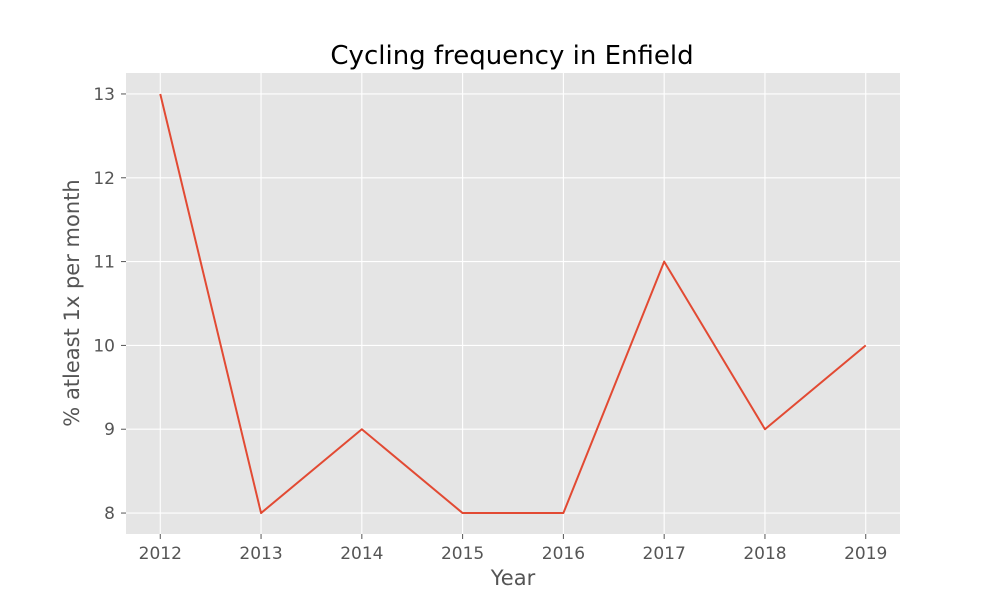 The width and height of the screenshot is (1000, 600). I want to click on x-tick-label: 2014, so click(361, 554).